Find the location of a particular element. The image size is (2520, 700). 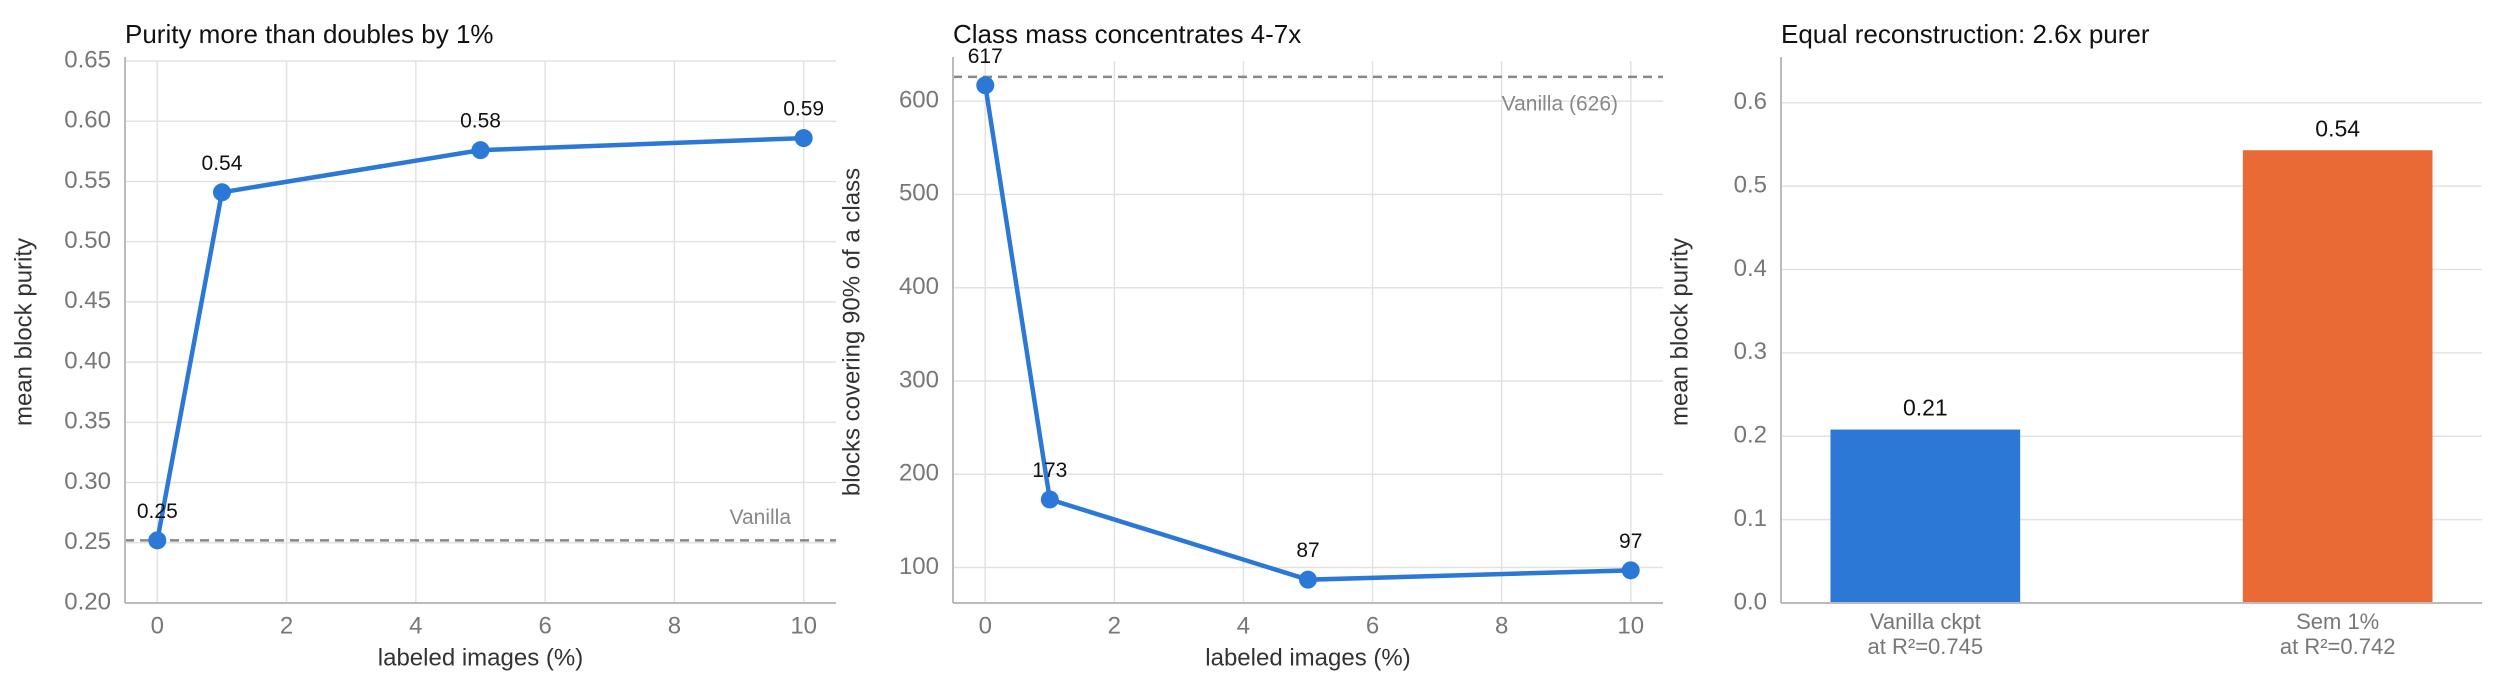

y-tick-label: 0.2 is located at coordinates (1750, 435).